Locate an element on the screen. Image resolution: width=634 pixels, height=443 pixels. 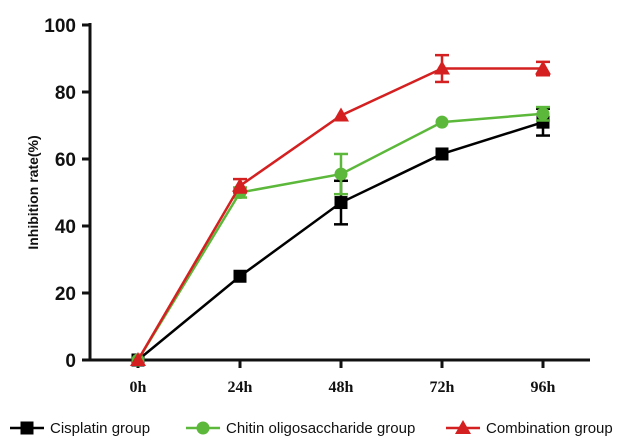
y-tick-label: 40 is located at coordinates (65, 227).